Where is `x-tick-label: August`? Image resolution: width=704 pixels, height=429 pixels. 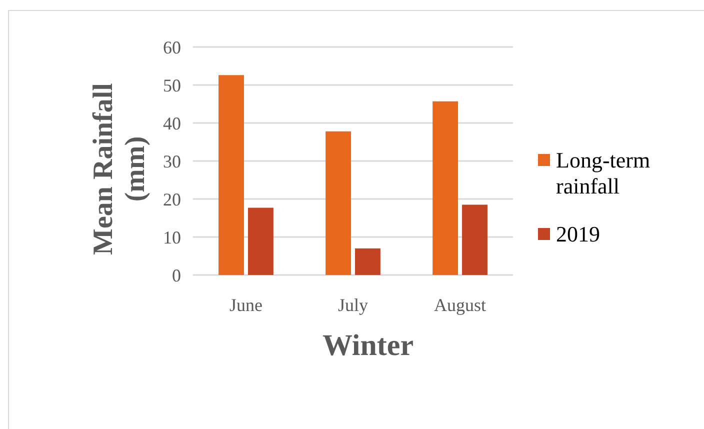
x-tick-label: August is located at coordinates (460, 305).